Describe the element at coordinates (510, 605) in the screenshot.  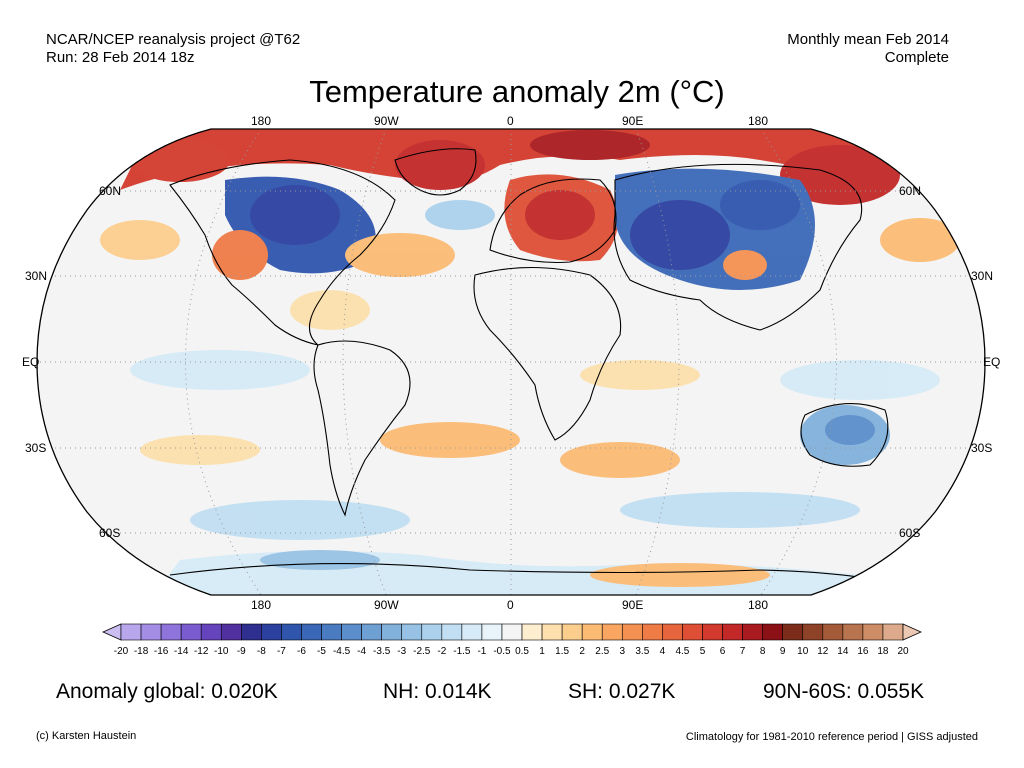
I see `lon-label-bottom: 0` at that location.